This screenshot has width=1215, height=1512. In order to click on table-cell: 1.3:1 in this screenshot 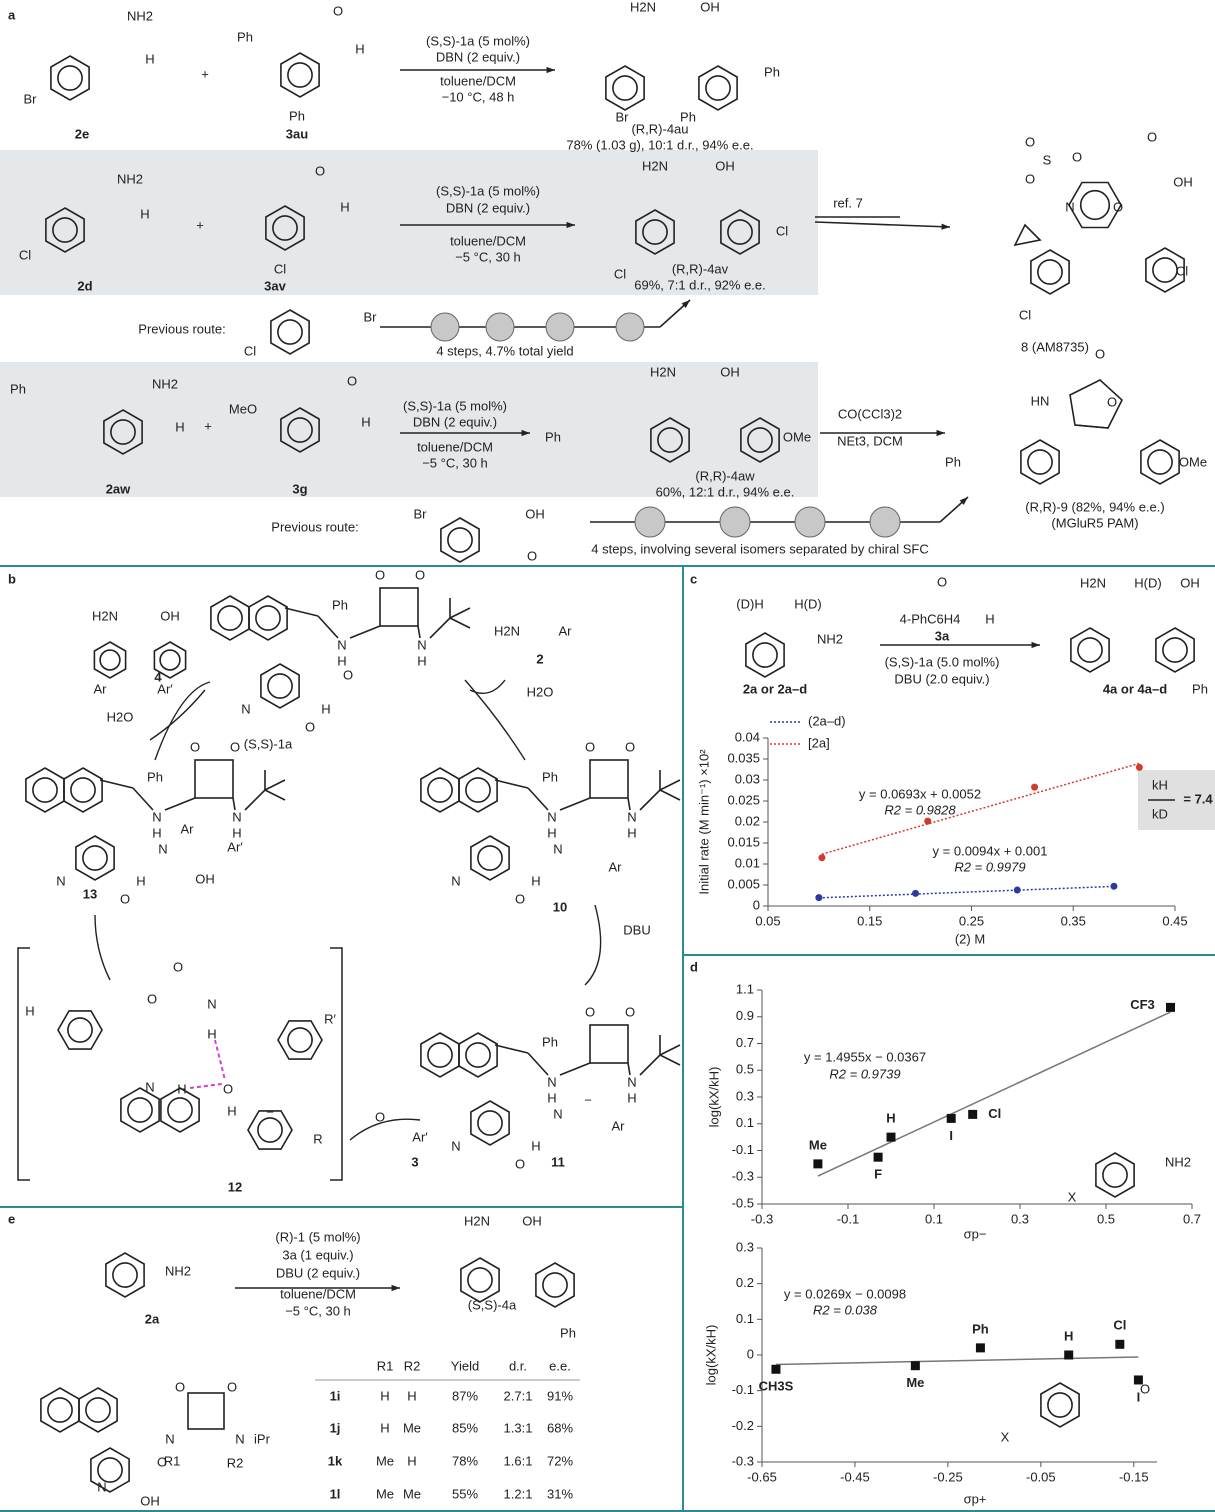, I will do `click(518, 1427)`.